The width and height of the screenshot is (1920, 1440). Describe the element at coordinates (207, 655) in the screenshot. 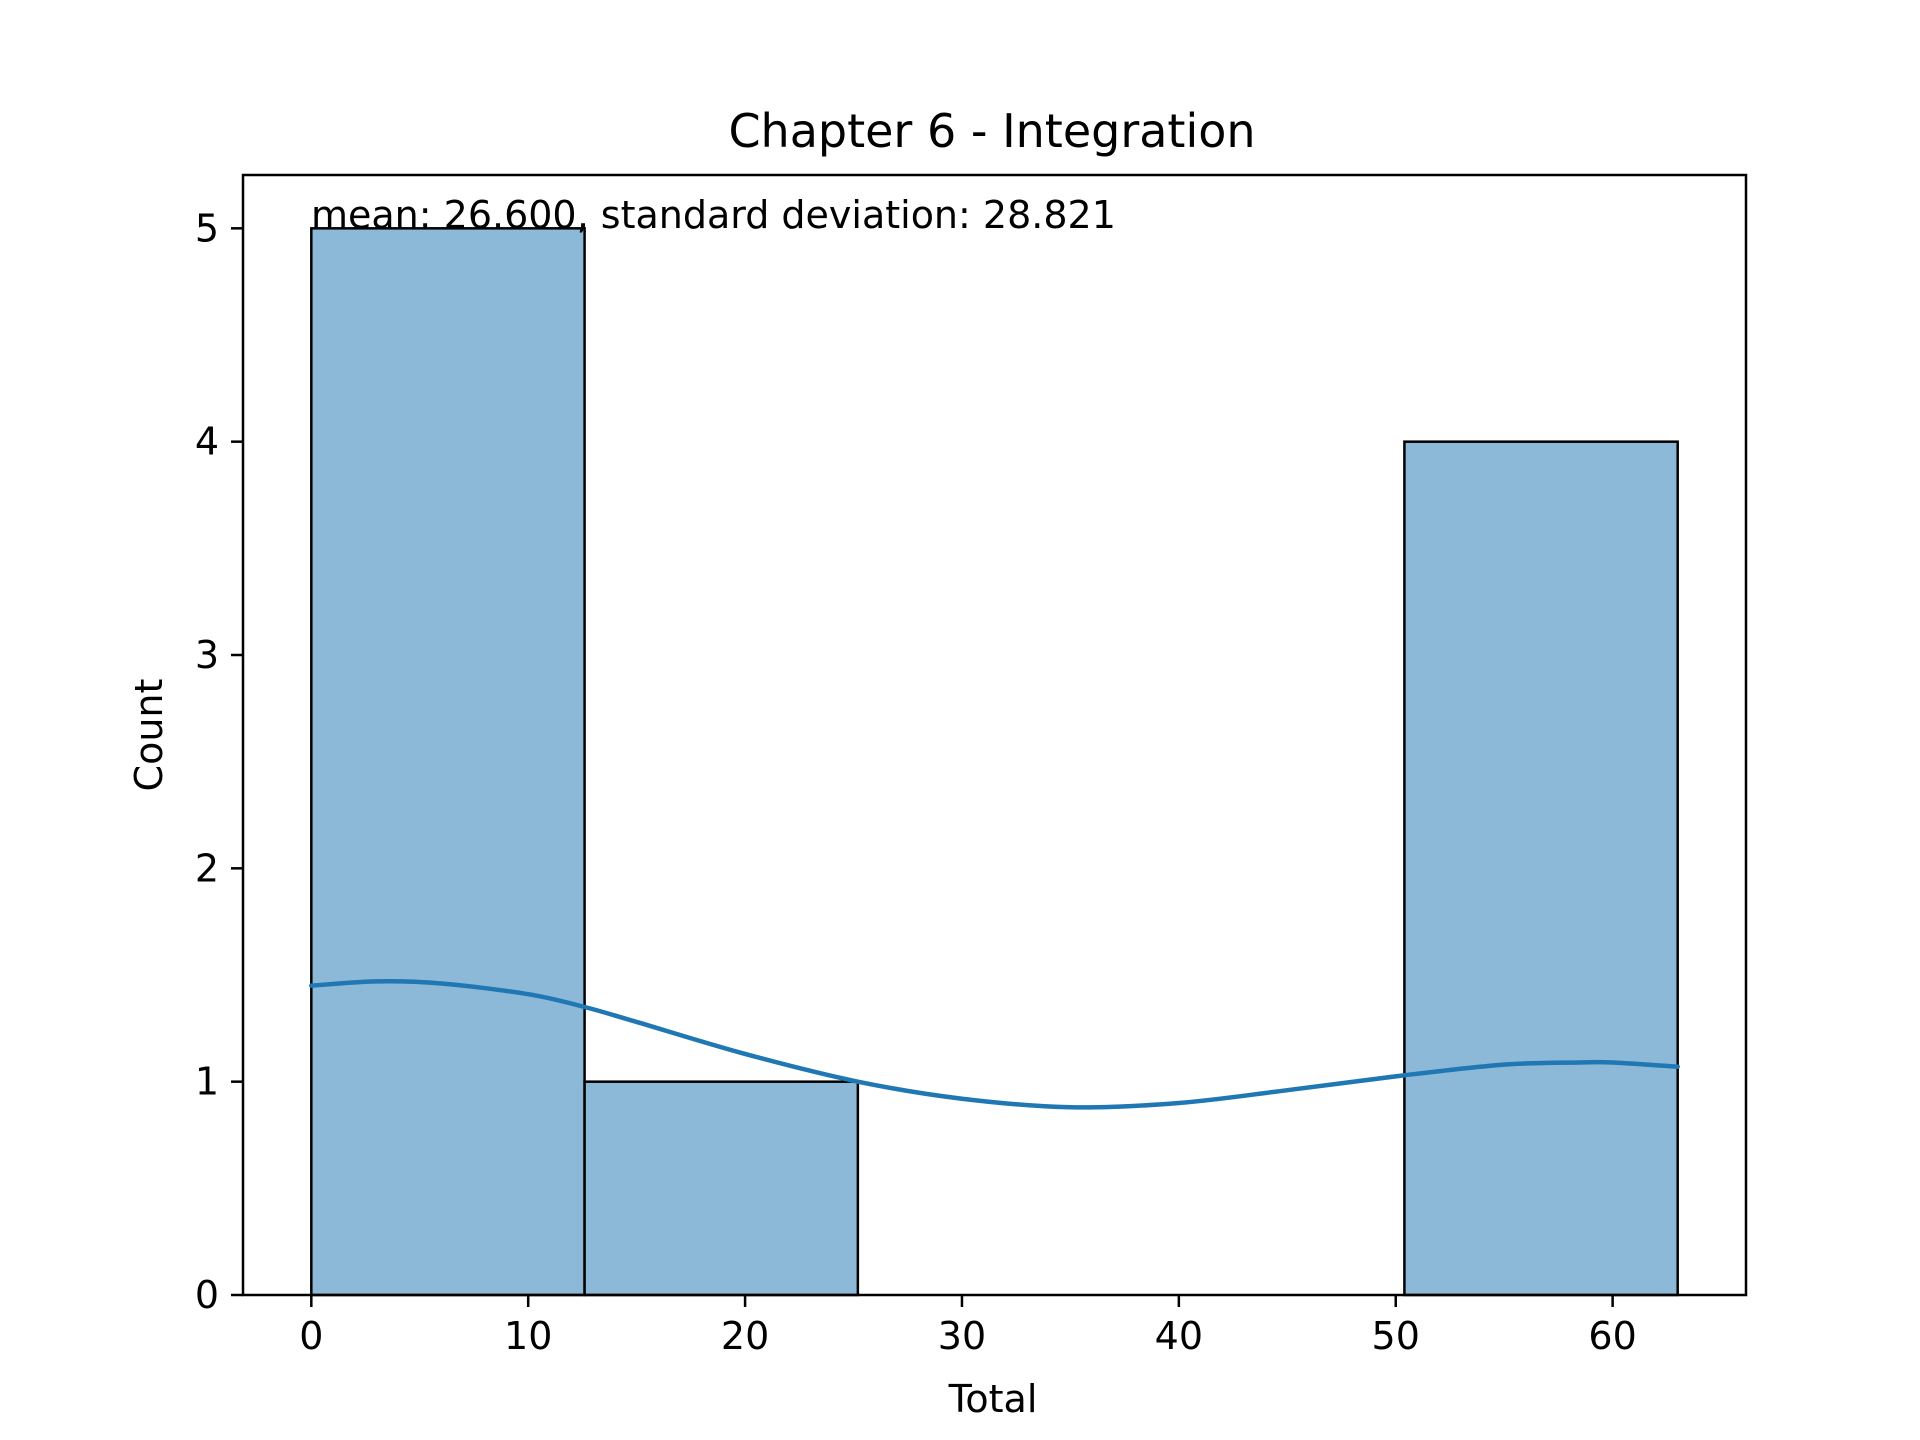

I see `y-tick-label-3: 3` at that location.